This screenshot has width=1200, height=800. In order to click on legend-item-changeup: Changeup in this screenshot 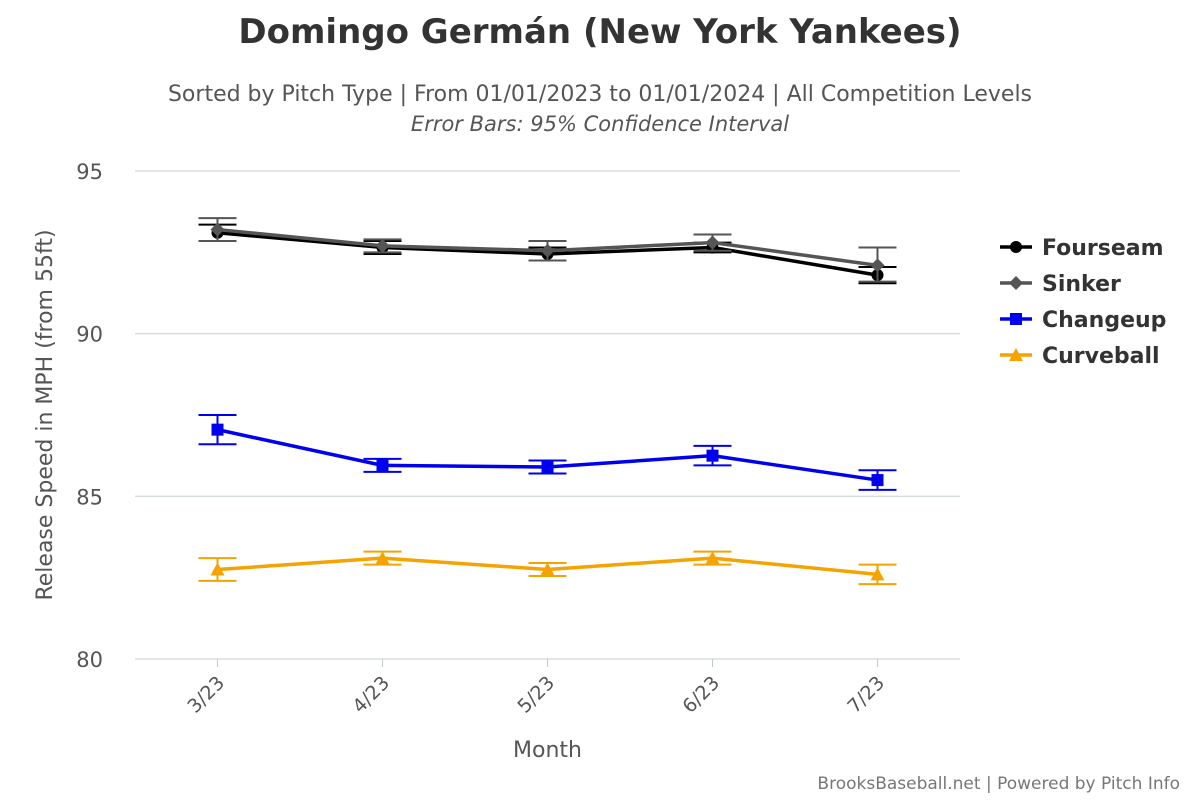, I will do `click(1083, 320)`.